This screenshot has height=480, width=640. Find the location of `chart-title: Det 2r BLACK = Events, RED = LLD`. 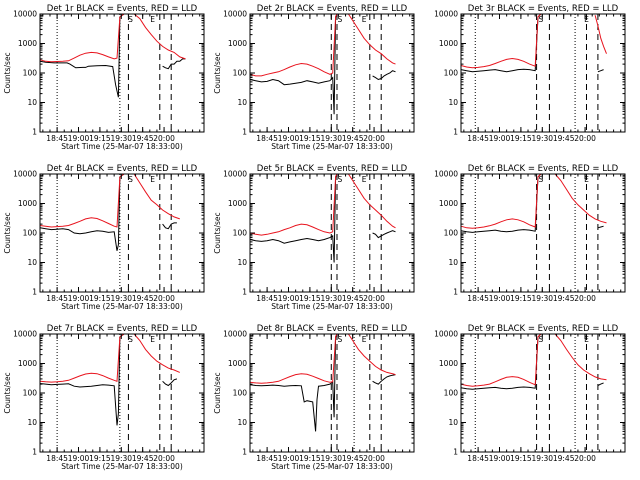

chart-title: Det 2r BLACK = Events, RED = LLD is located at coordinates (332, 9).